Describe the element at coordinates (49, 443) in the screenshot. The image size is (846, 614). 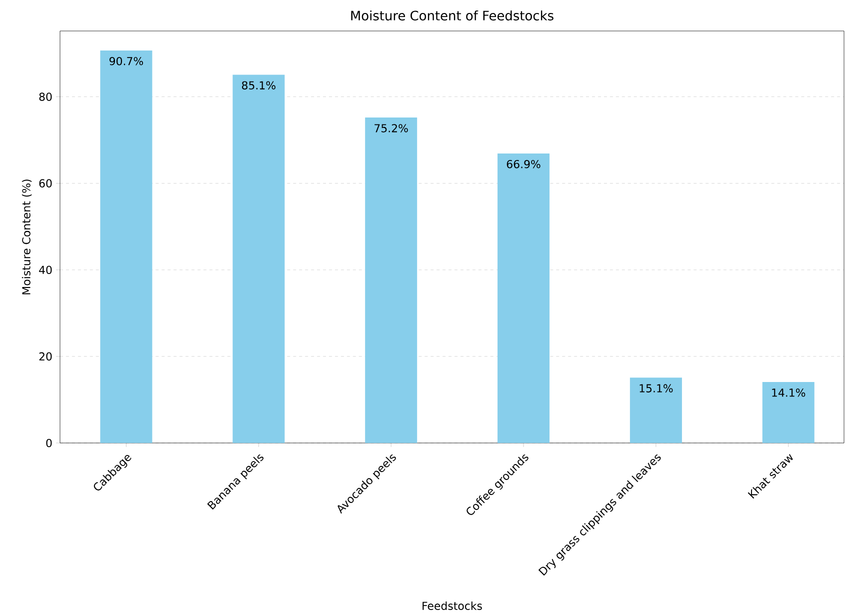
I see `y-tick-label: 0` at that location.